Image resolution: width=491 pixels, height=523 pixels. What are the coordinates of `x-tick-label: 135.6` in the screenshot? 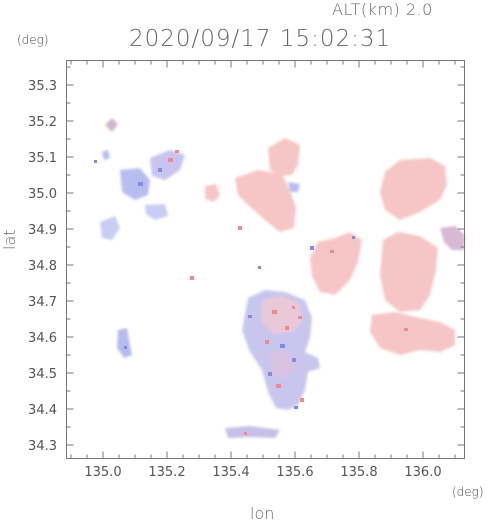 It's located at (294, 472).